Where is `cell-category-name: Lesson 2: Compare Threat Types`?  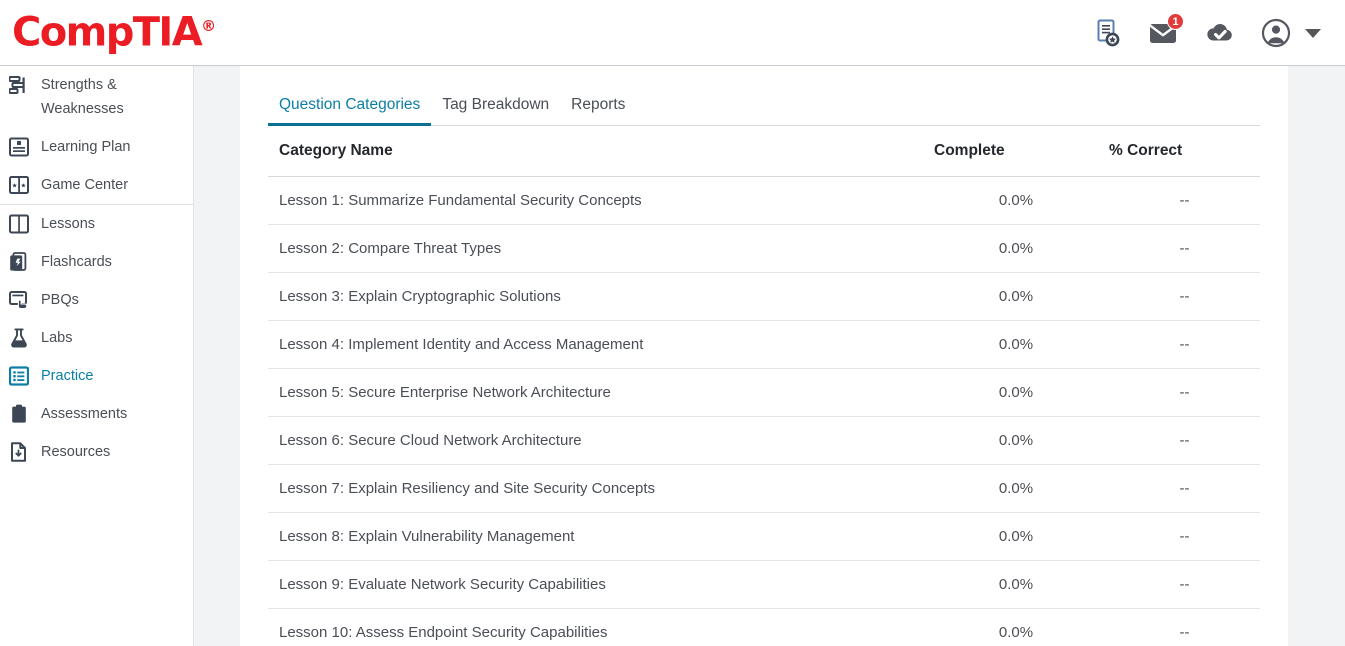 cell-category-name: Lesson 2: Compare Threat Types is located at coordinates (595, 248).